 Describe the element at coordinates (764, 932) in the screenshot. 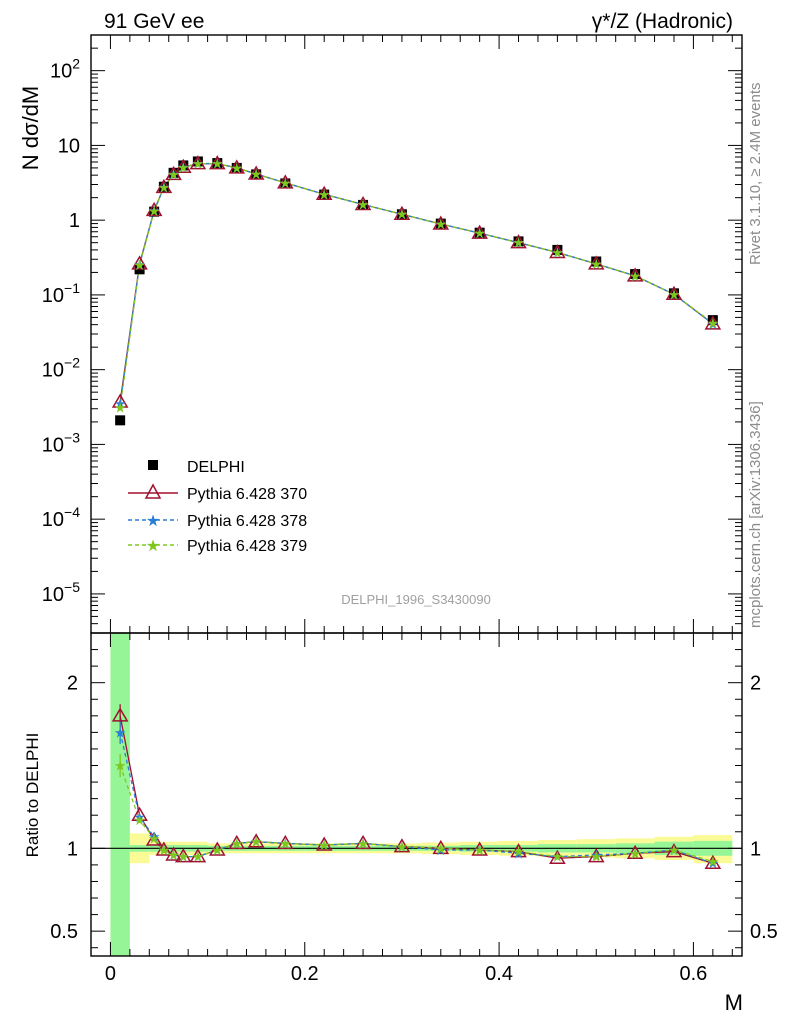

I see `ratio-tick-label-right: 0.5` at that location.